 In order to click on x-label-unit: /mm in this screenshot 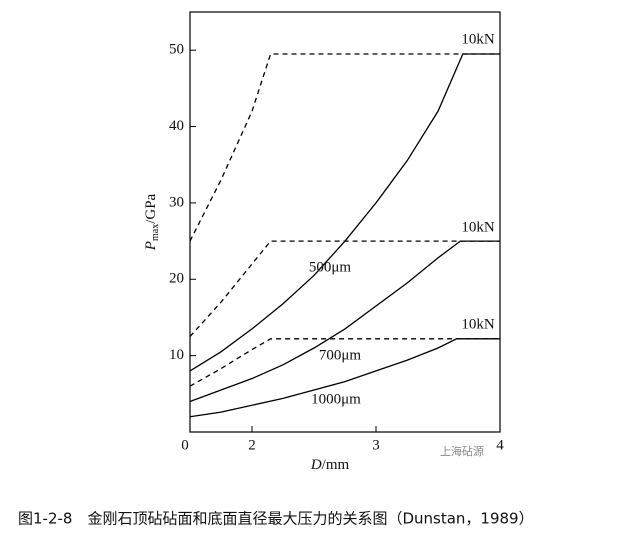, I will do `click(336, 465)`.